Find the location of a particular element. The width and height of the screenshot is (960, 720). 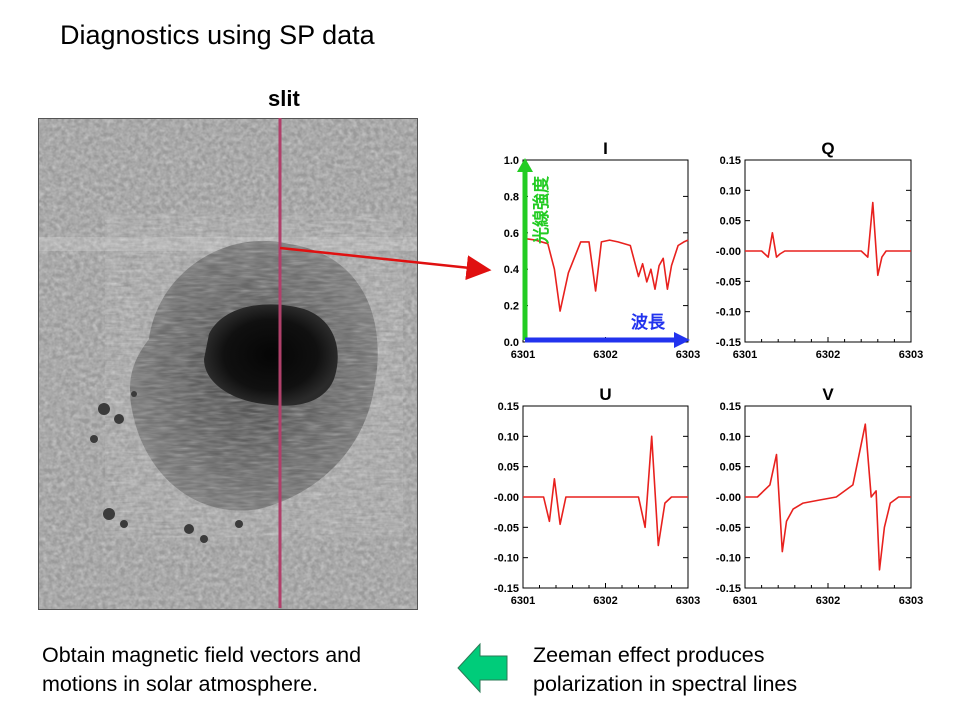

stokes-profile-U is located at coordinates (605, 491).